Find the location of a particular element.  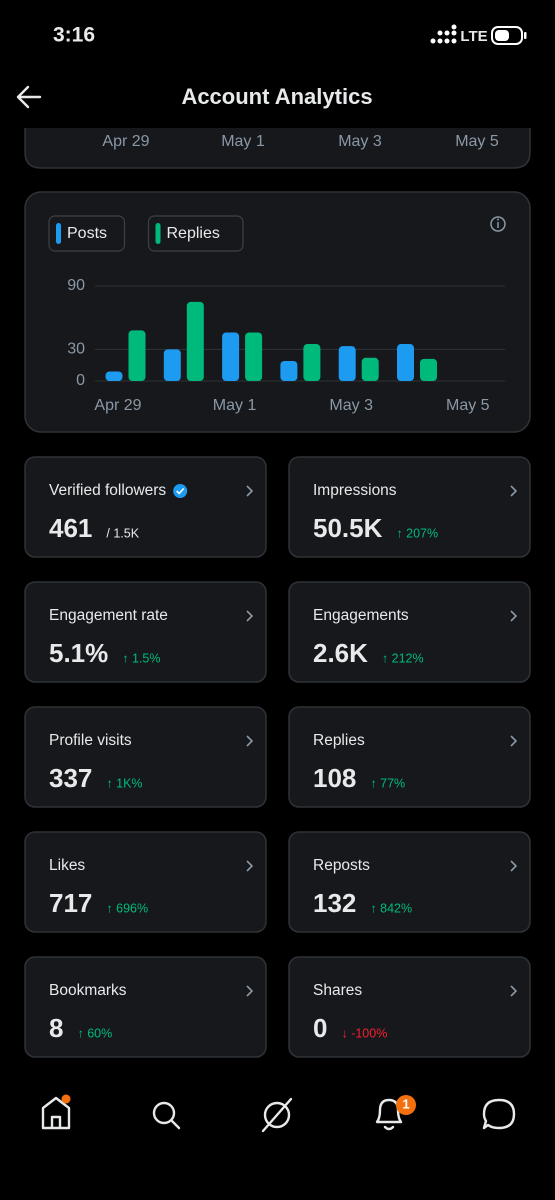

x-label: May 5 is located at coordinates (477, 141).